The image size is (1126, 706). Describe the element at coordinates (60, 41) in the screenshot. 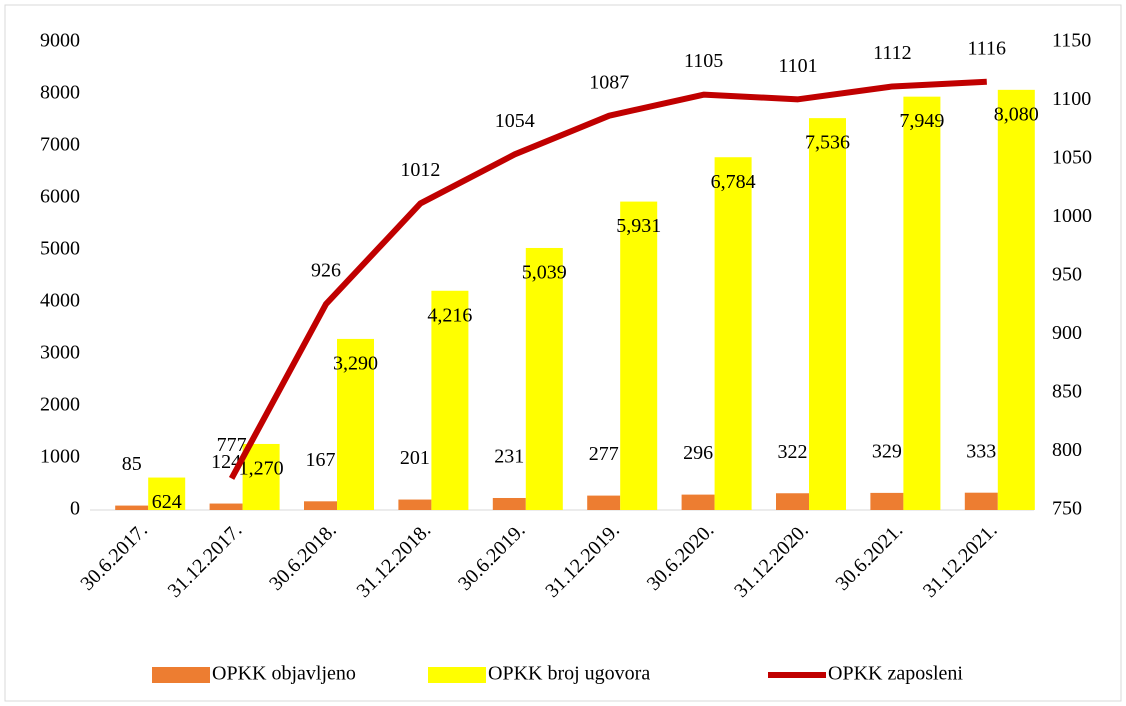

I see `y-tick-label: 9000` at that location.